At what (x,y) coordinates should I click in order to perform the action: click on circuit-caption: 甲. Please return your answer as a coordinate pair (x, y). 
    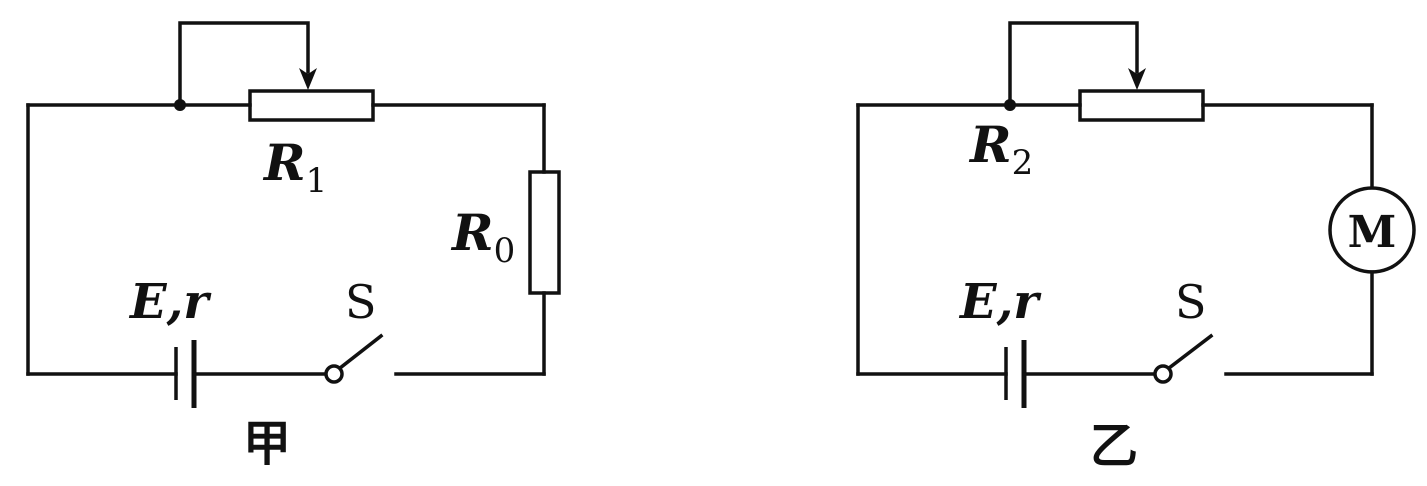
    Looking at the image, I should click on (267, 444).